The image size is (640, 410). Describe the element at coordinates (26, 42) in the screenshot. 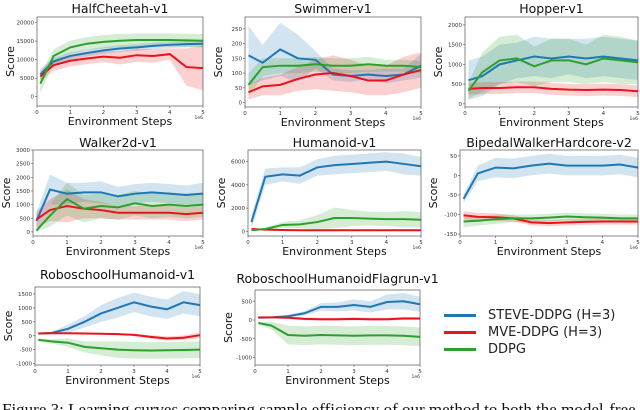

I see `y-tick-label: 15000` at that location.